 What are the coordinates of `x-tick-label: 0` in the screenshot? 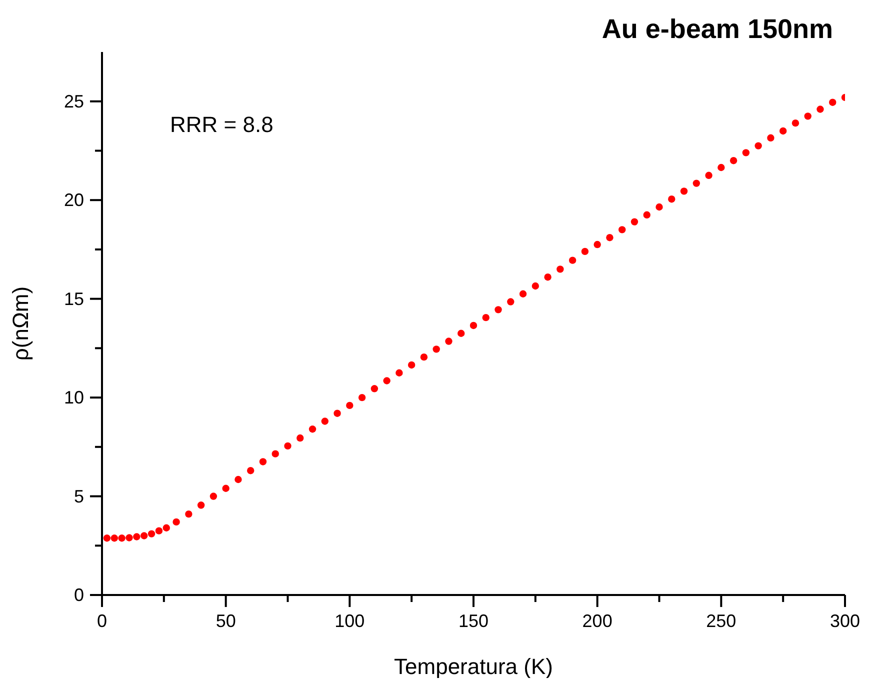 It's located at (102, 621).